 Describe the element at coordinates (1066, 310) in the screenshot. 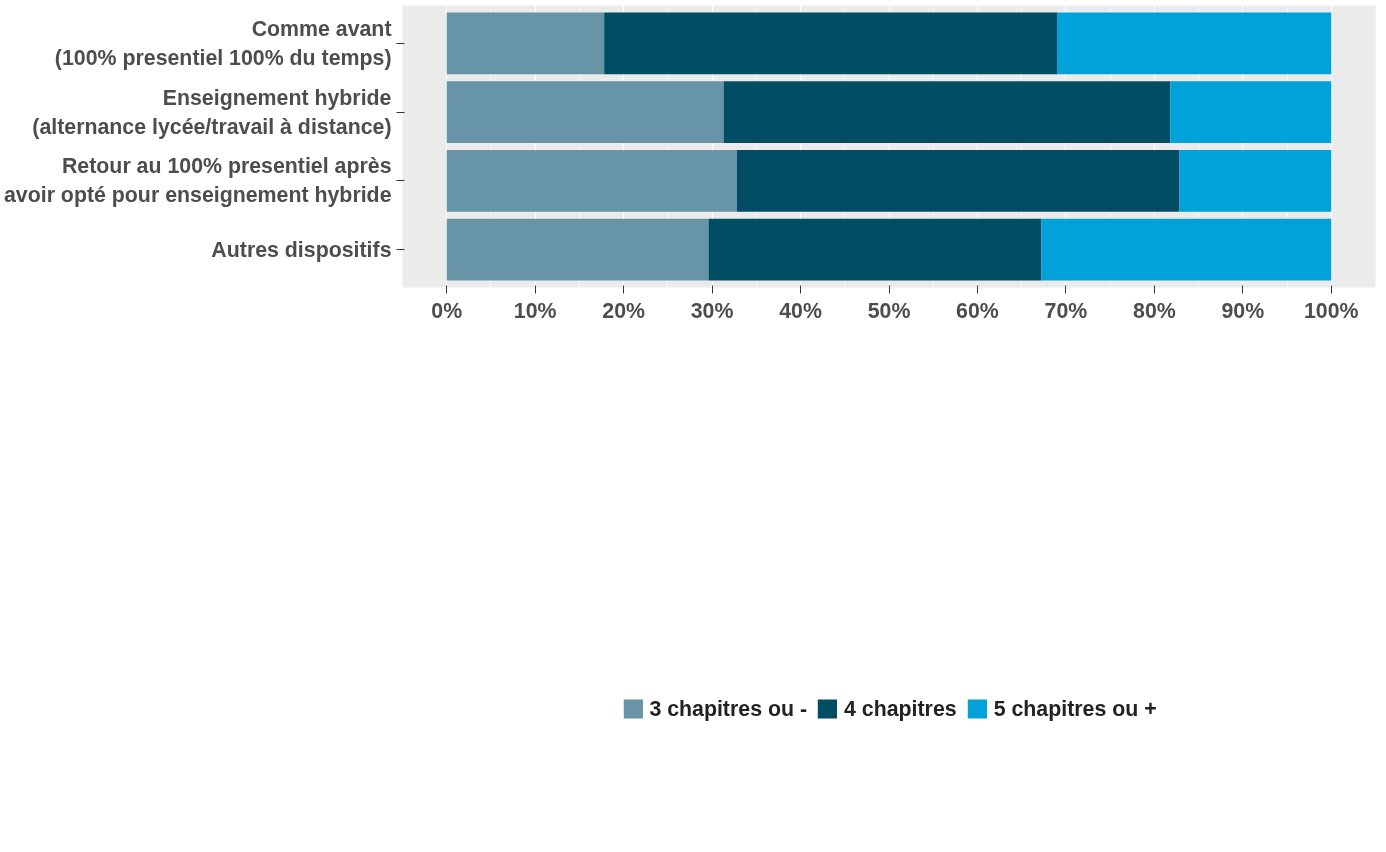

I see `x-tick-label: 70%` at that location.